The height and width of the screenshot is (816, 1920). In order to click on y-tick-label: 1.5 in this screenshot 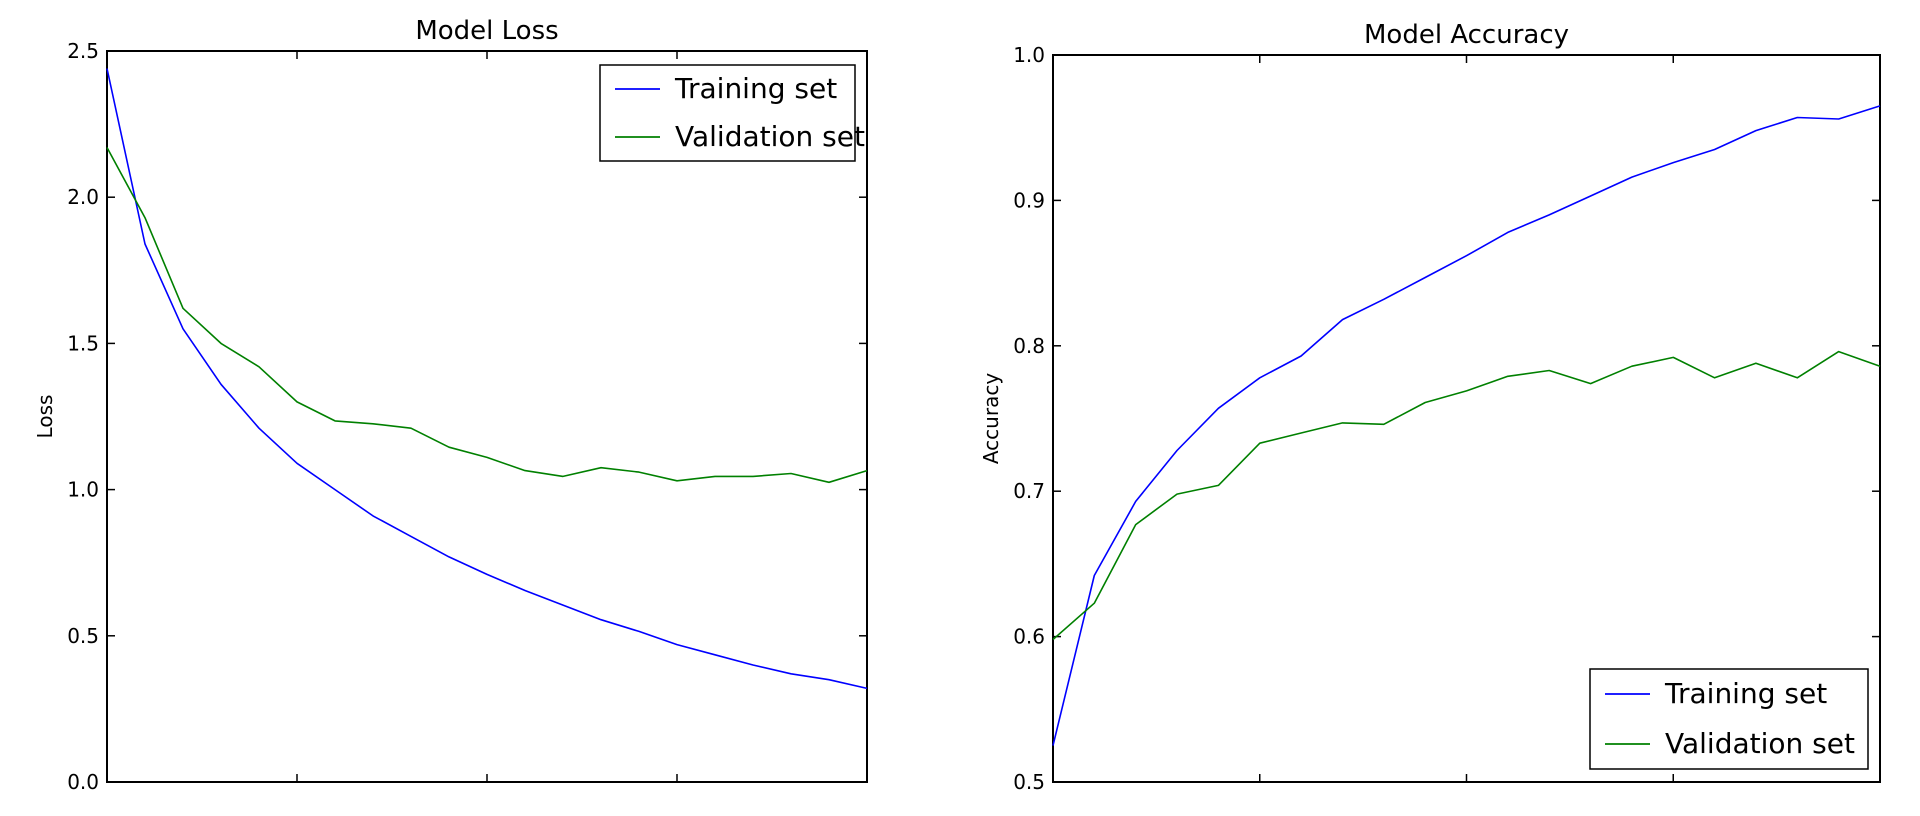, I will do `click(83, 343)`.